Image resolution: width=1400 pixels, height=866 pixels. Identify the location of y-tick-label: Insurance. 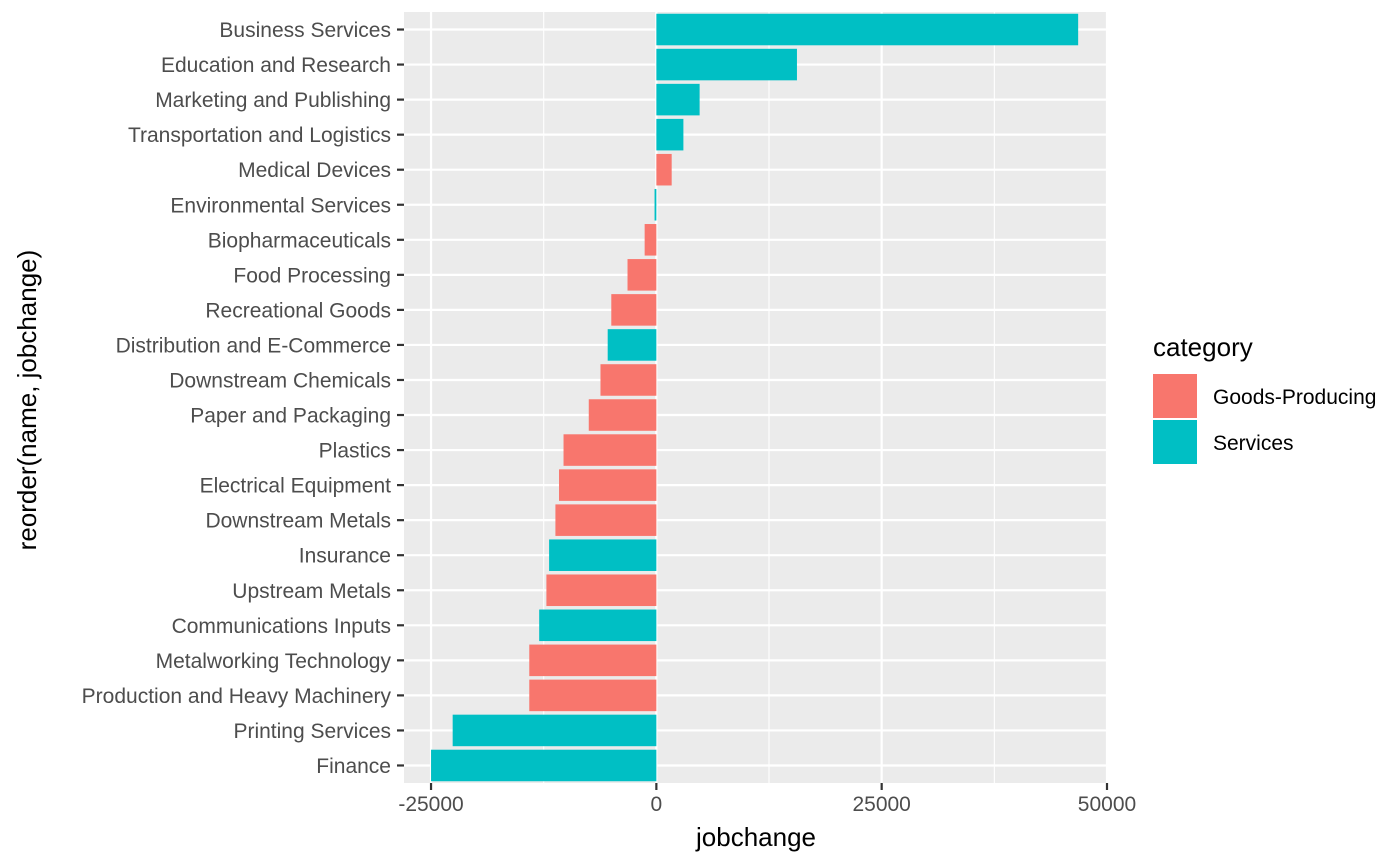
(345, 556).